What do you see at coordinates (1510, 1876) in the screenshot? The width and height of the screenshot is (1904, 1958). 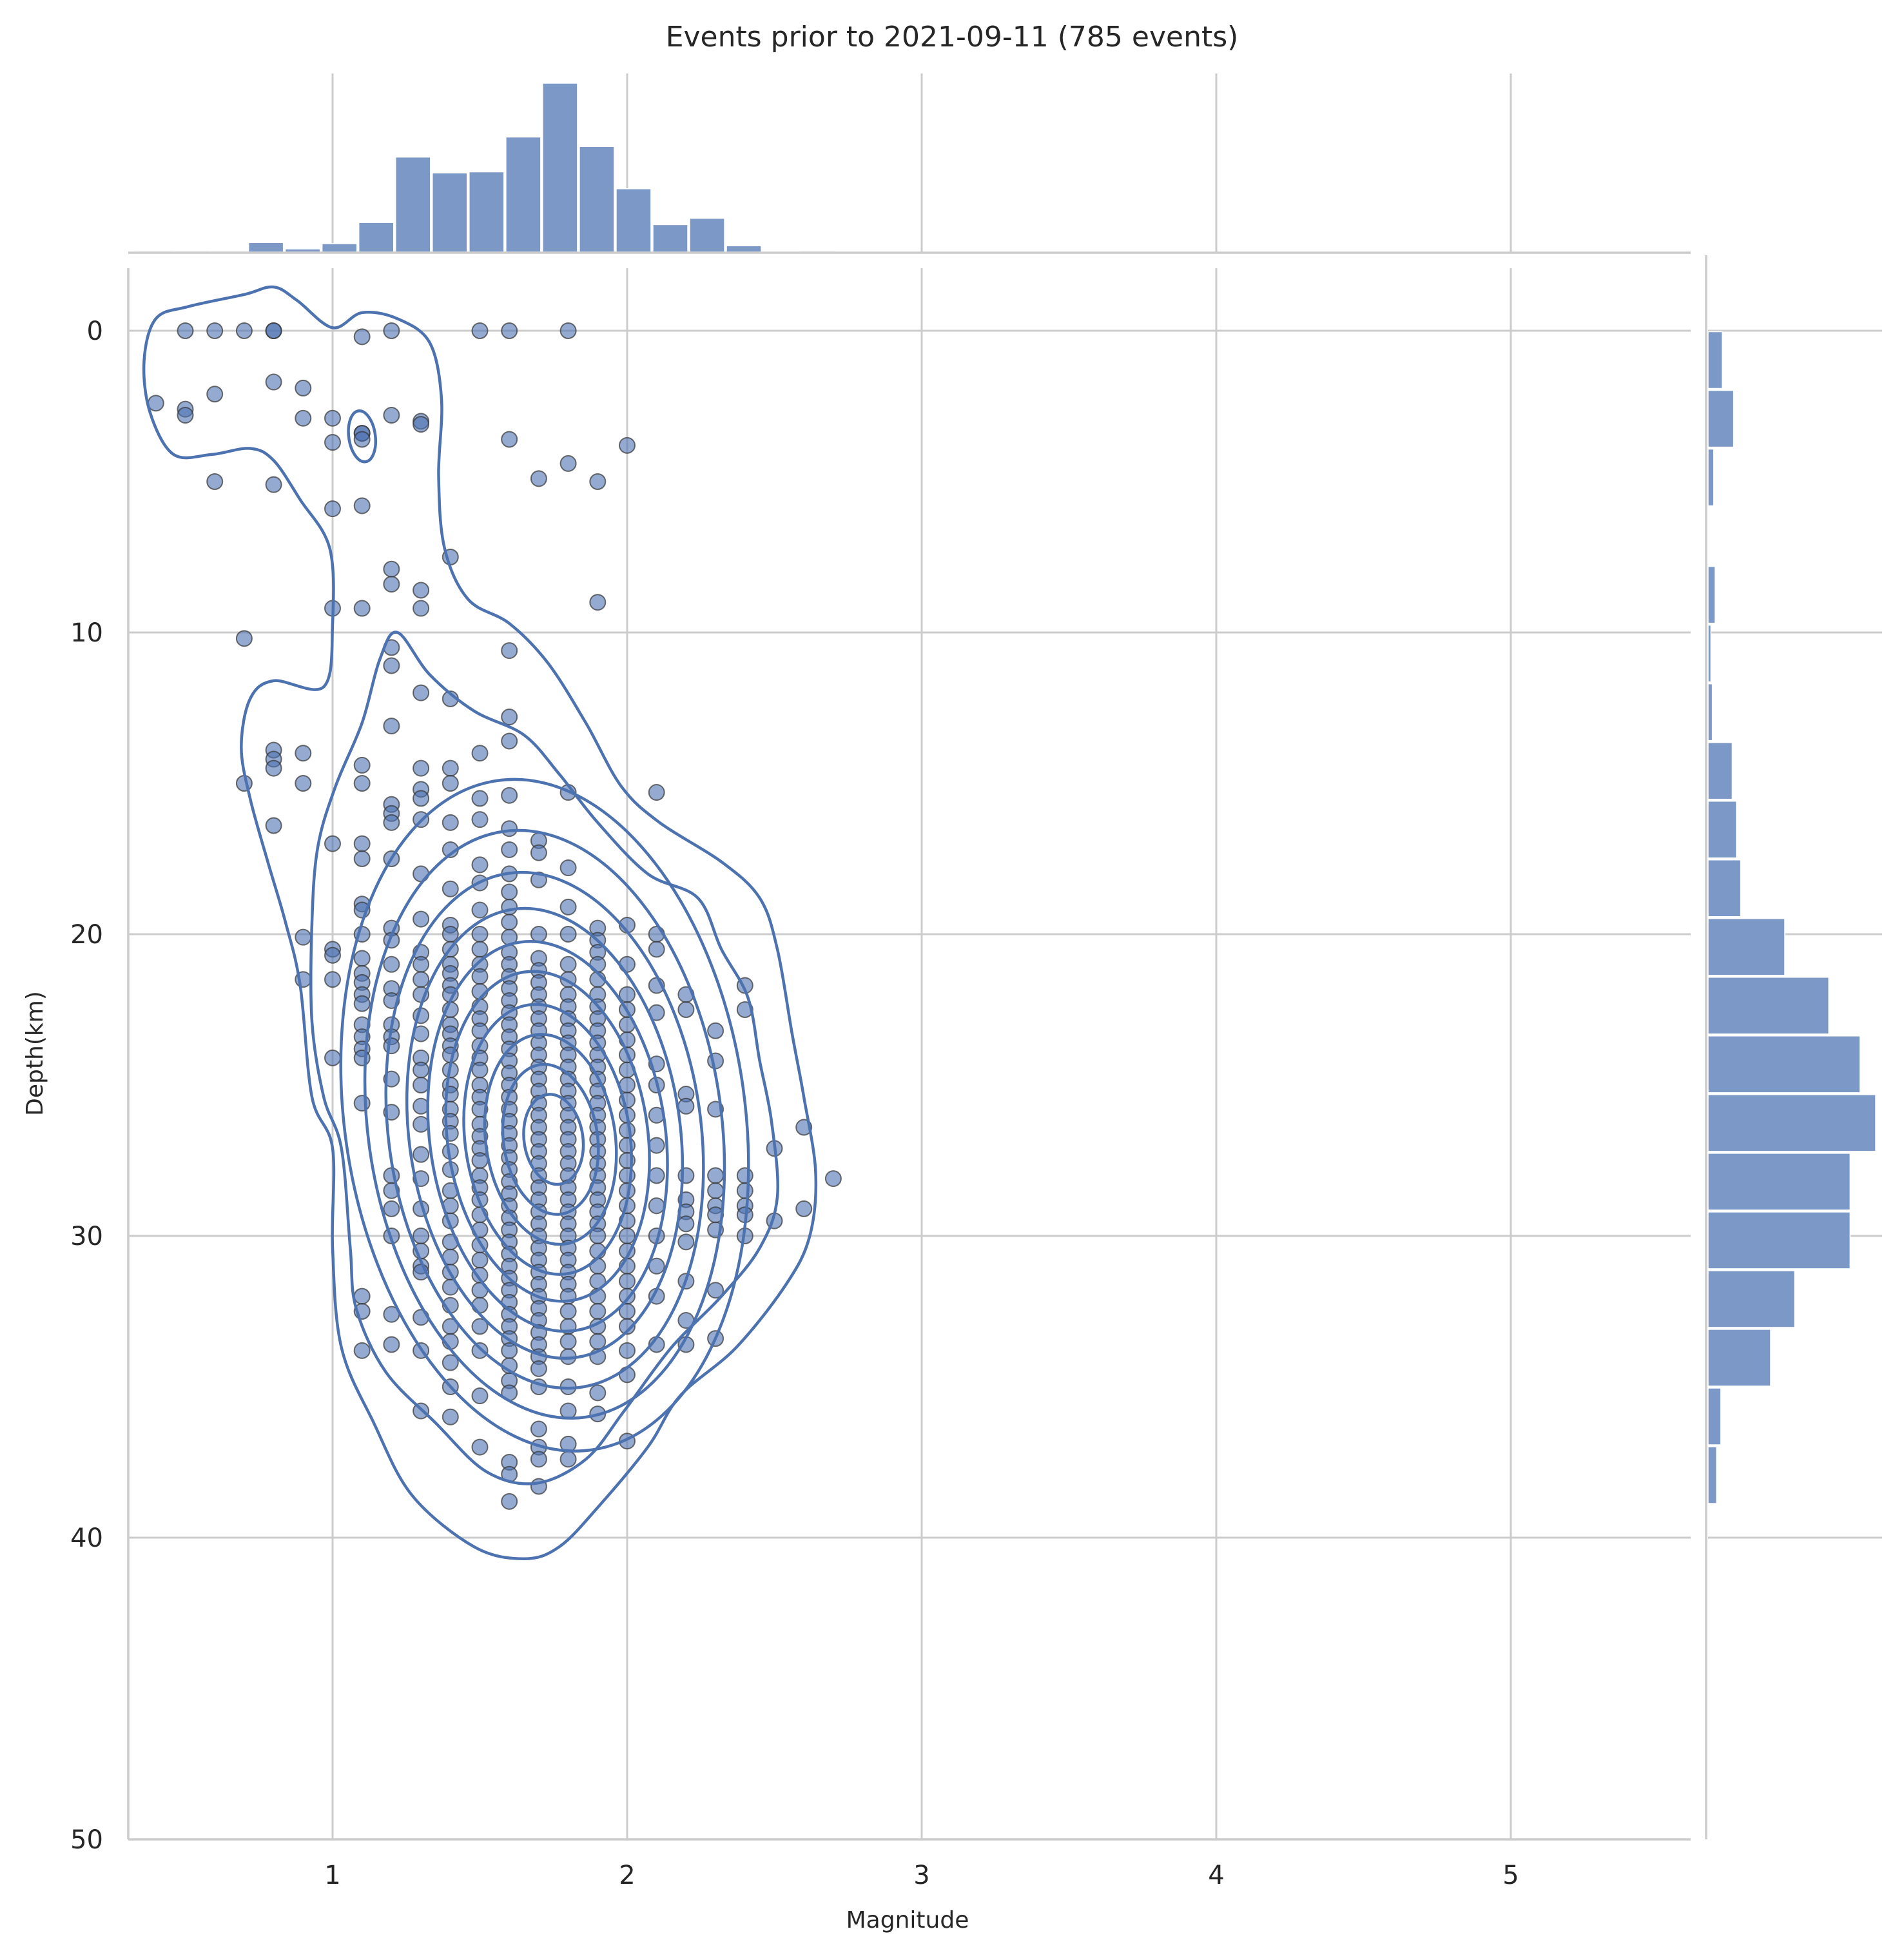 I see `x-tick-label: 5` at bounding box center [1510, 1876].